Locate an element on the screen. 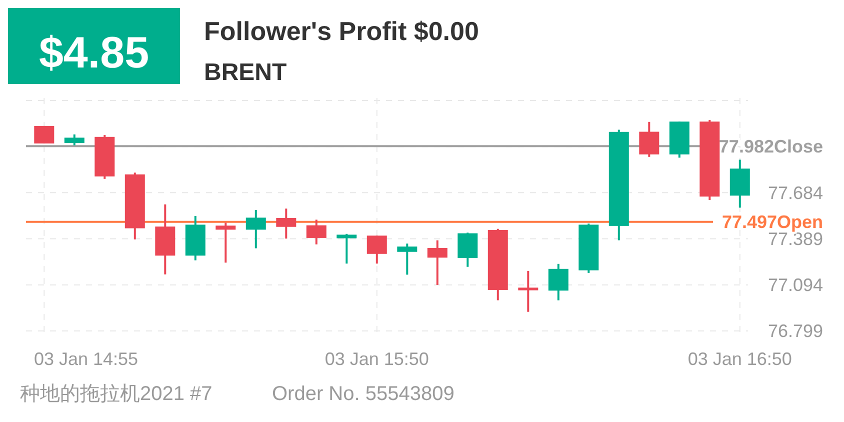  y-tick-label: 77.684 is located at coordinates (795, 192).